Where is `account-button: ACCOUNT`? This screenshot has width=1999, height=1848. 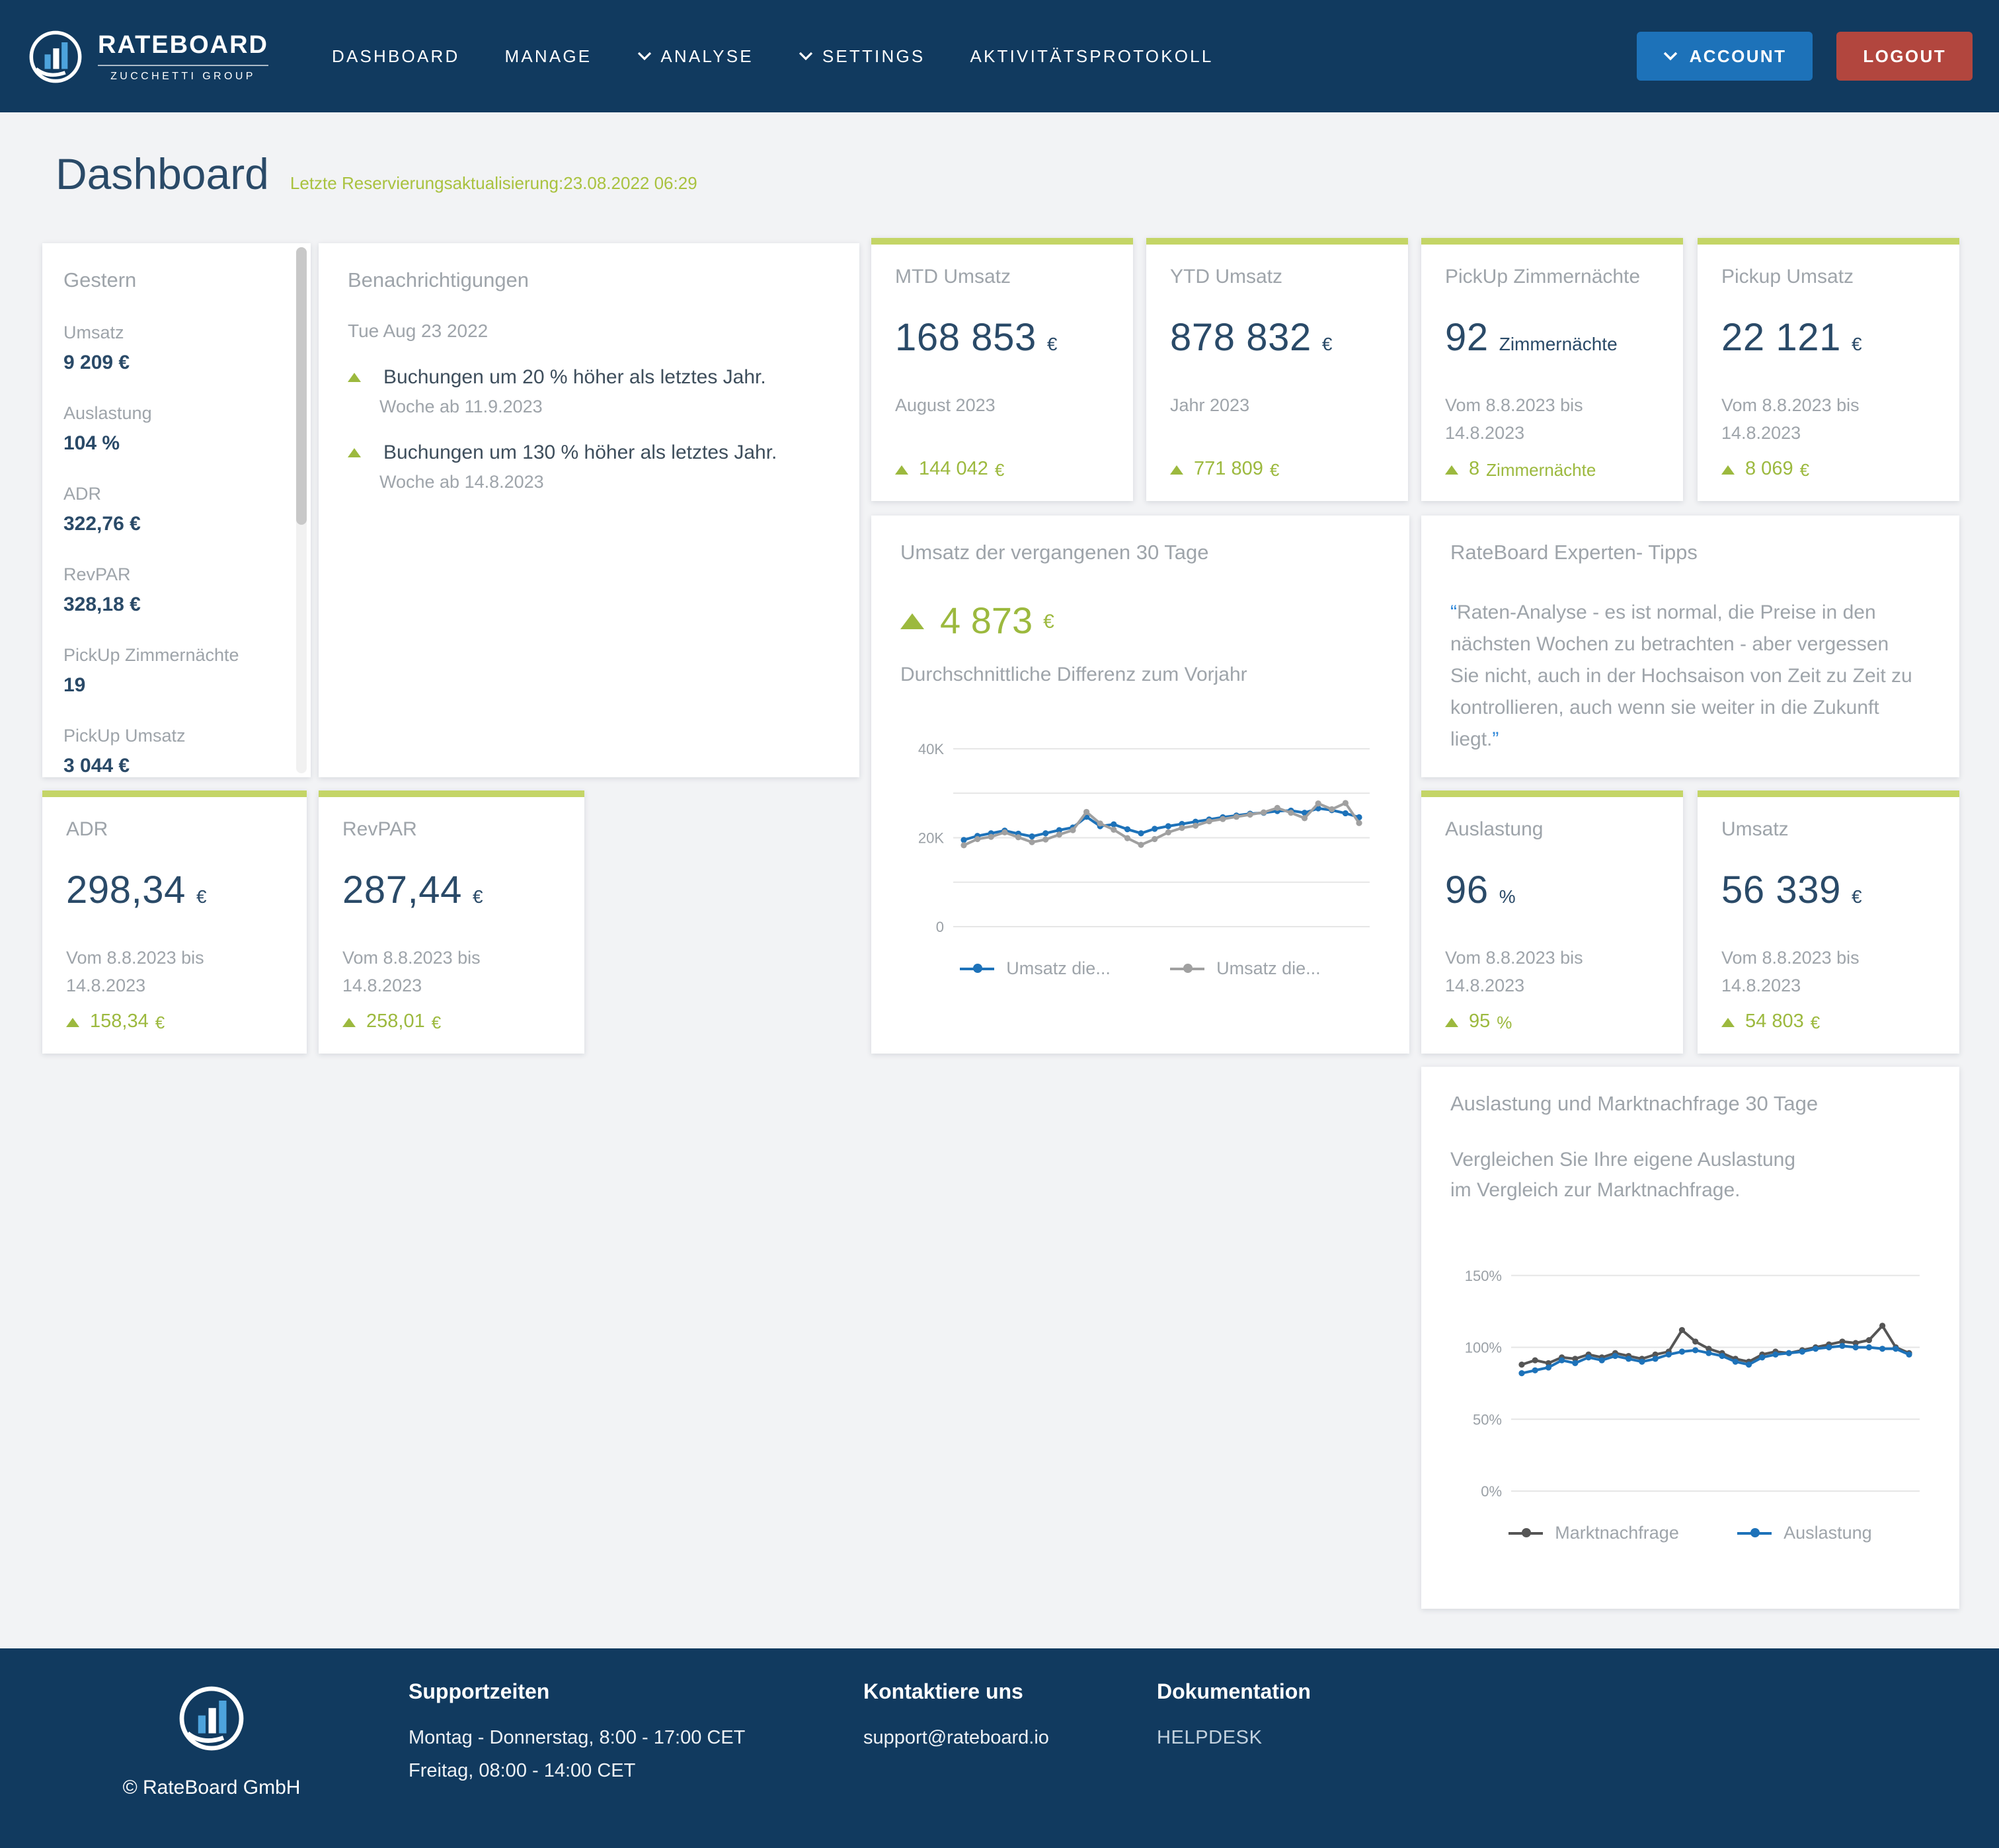
account-button: ACCOUNT is located at coordinates (1724, 56).